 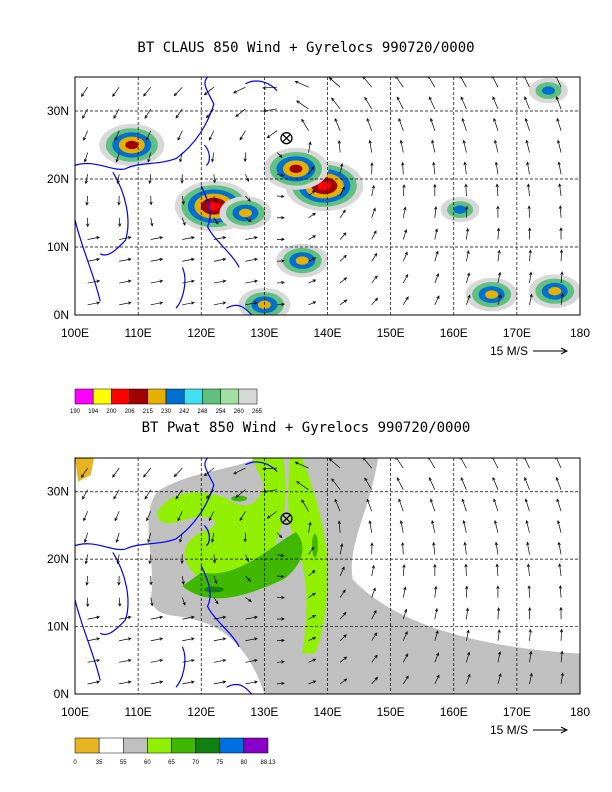 What do you see at coordinates (75, 763) in the screenshot?
I see `colorbar-label: 0` at bounding box center [75, 763].